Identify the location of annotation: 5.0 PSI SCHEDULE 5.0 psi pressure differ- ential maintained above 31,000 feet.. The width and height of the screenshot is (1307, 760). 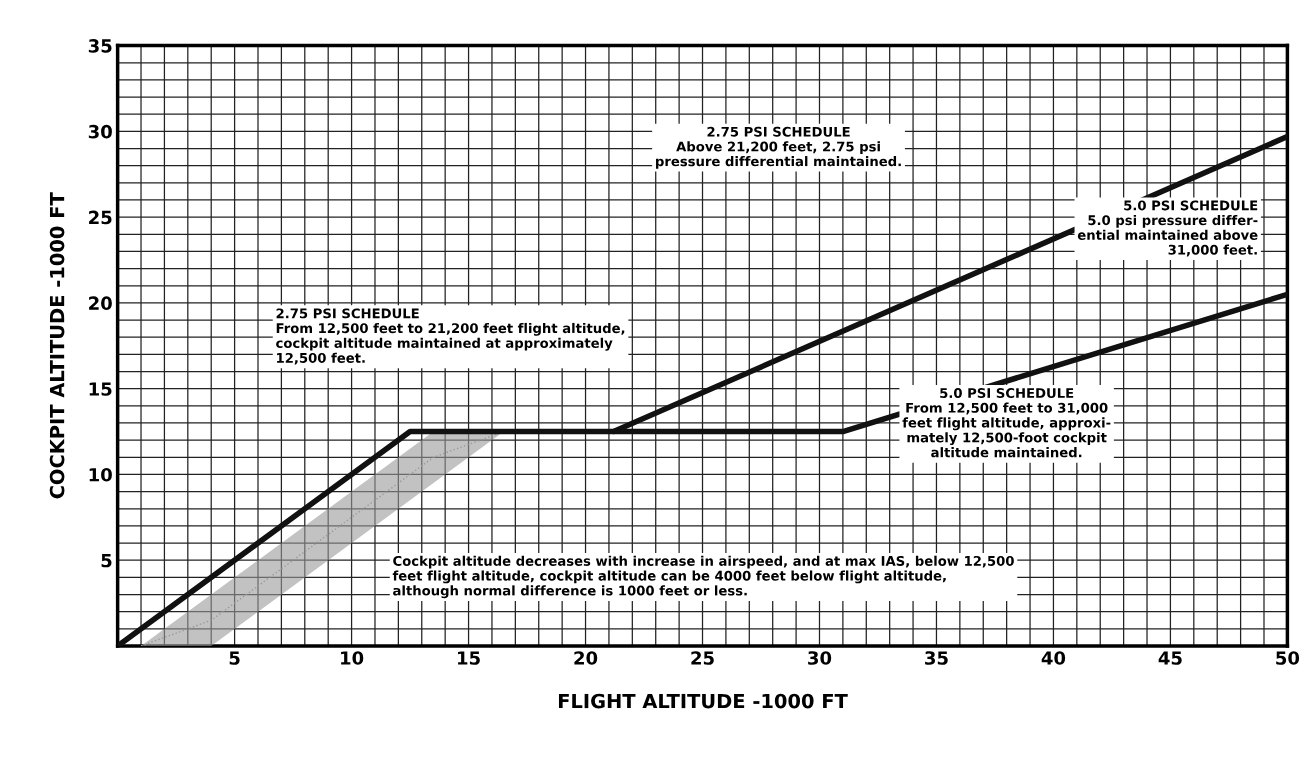
(1167, 228).